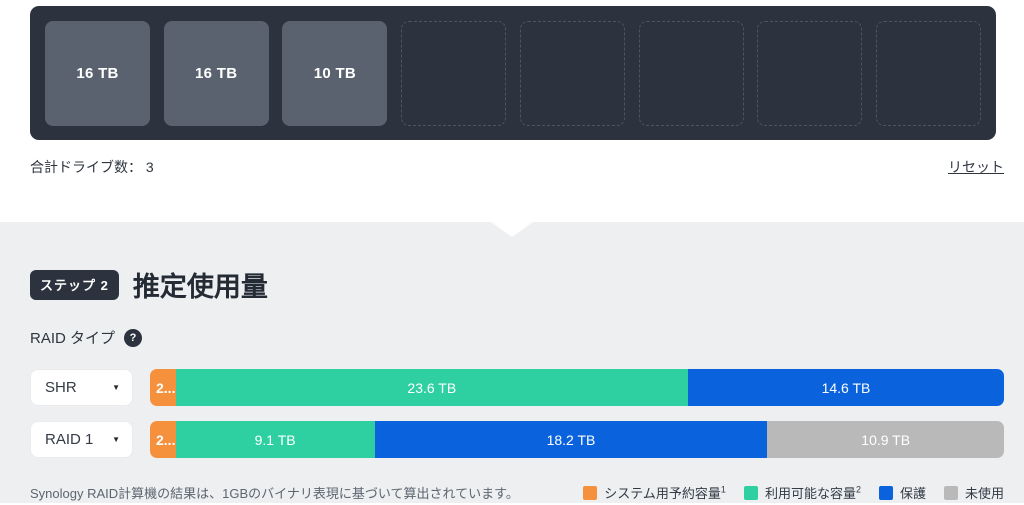 This screenshot has width=1024, height=505. I want to click on bar-segment-protection: 18.2 TB, so click(571, 439).